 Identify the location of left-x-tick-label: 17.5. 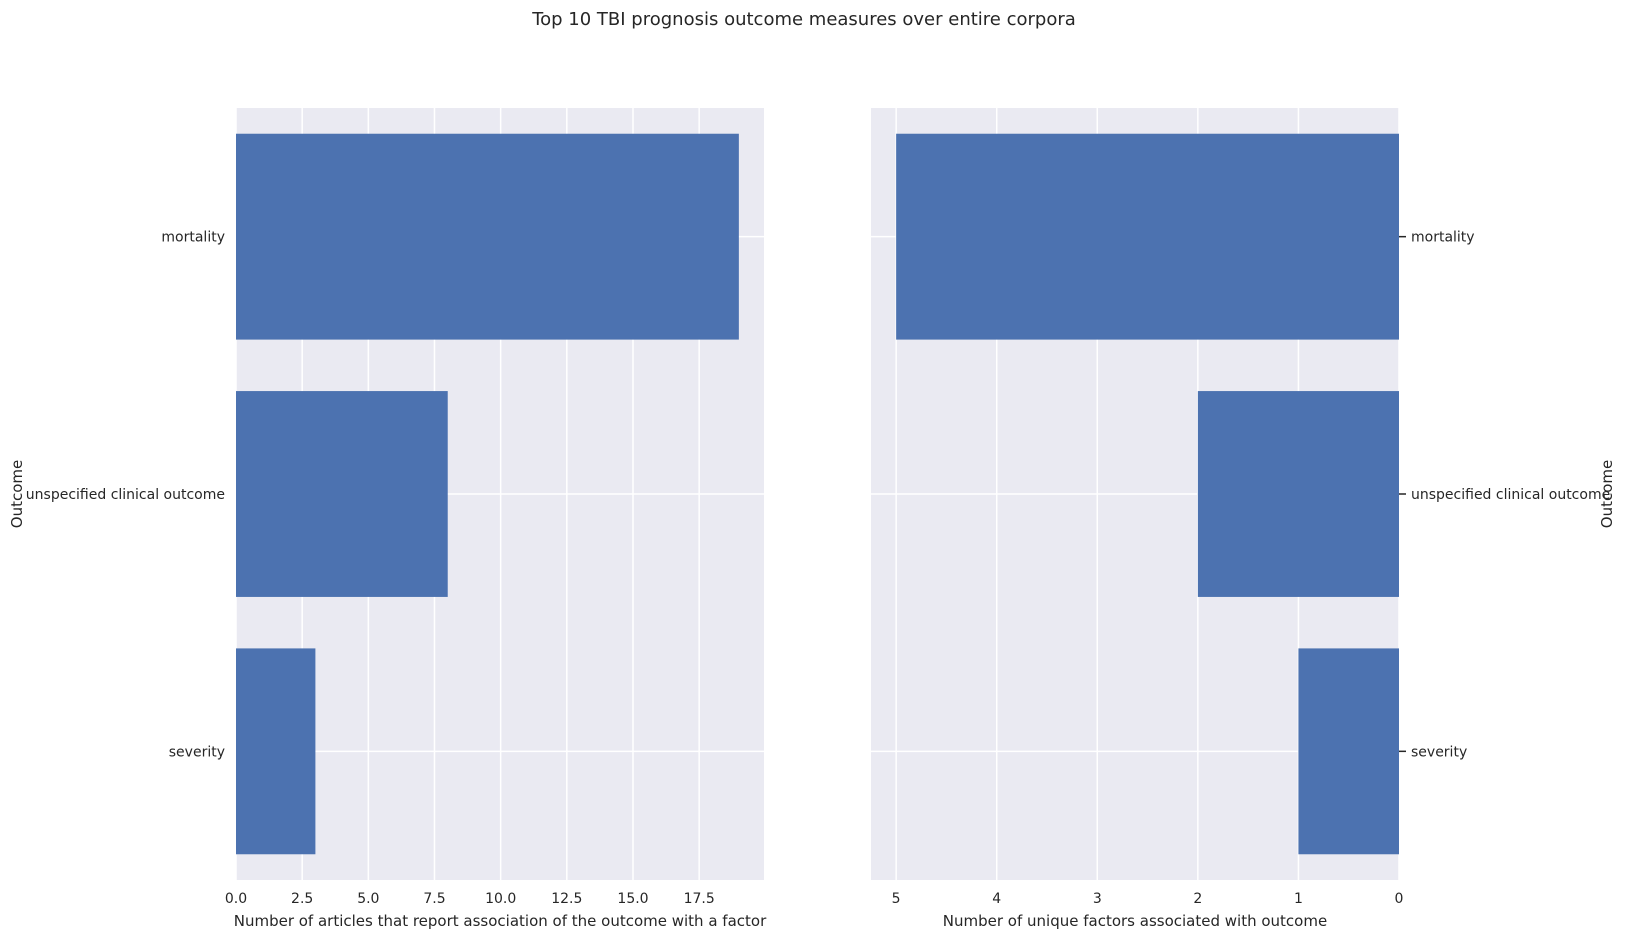
(699, 899).